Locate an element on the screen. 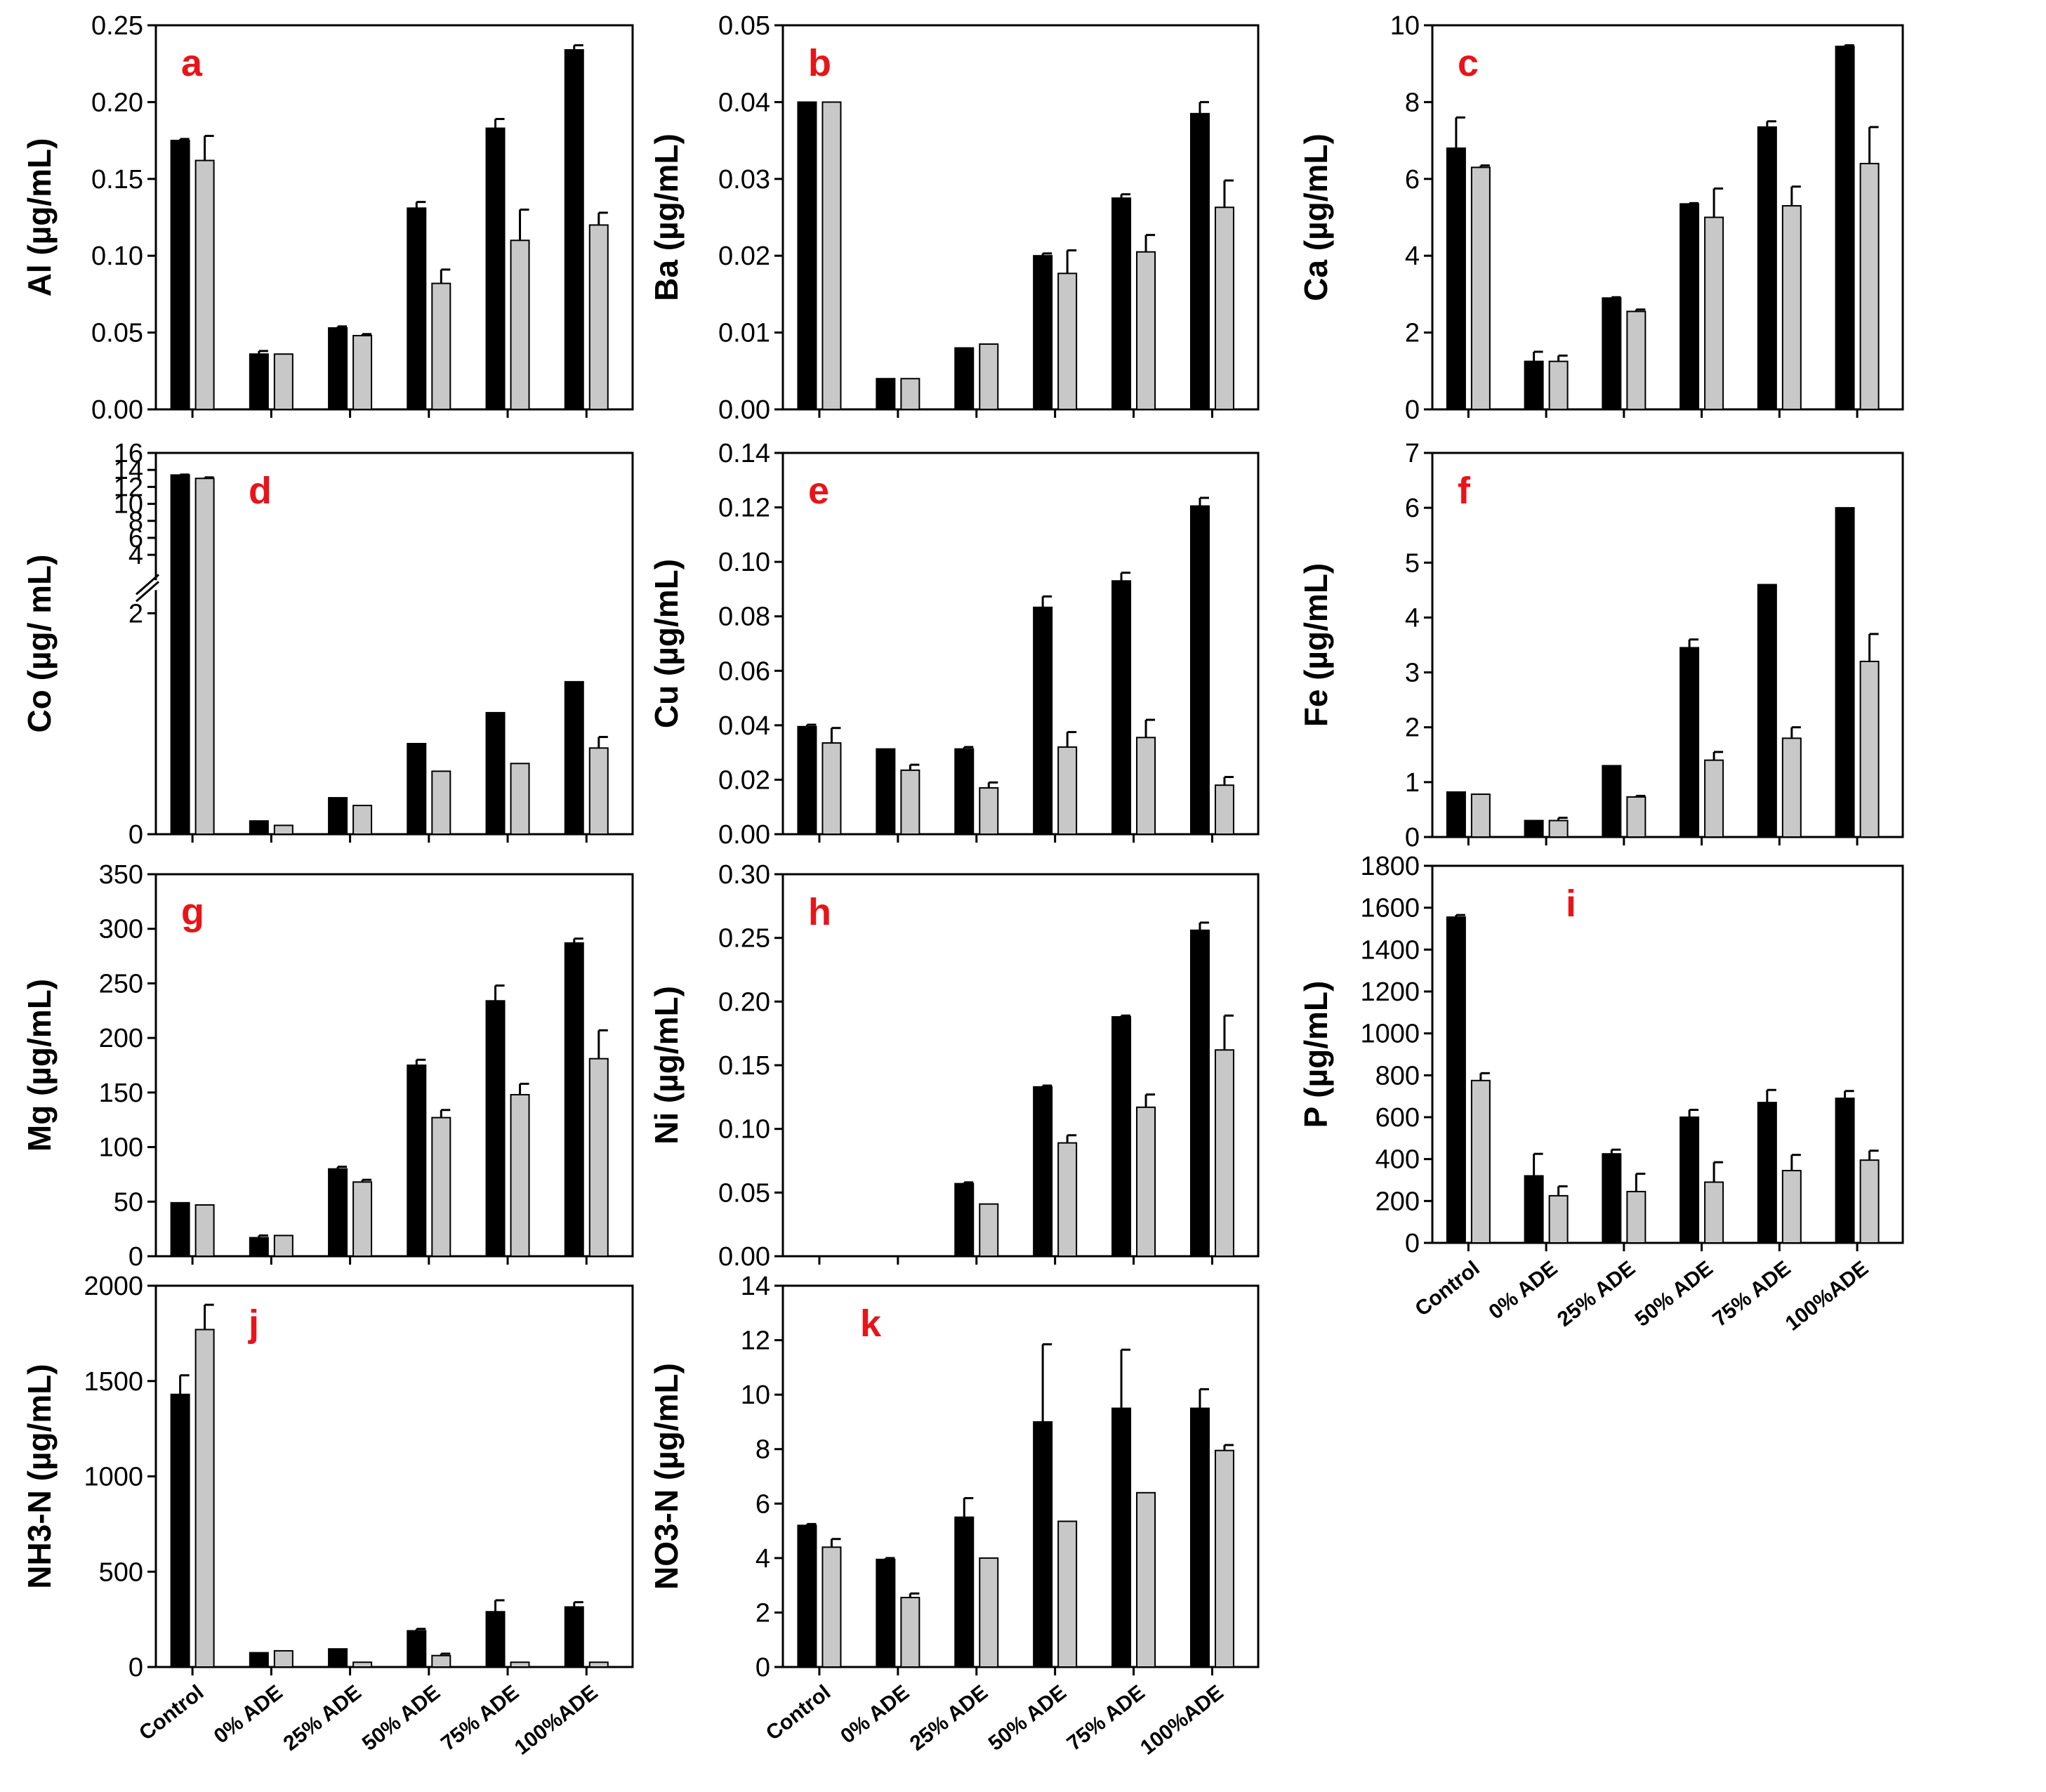 The height and width of the screenshot is (1792, 2046). y-tick-label: 0.01 is located at coordinates (744, 333).